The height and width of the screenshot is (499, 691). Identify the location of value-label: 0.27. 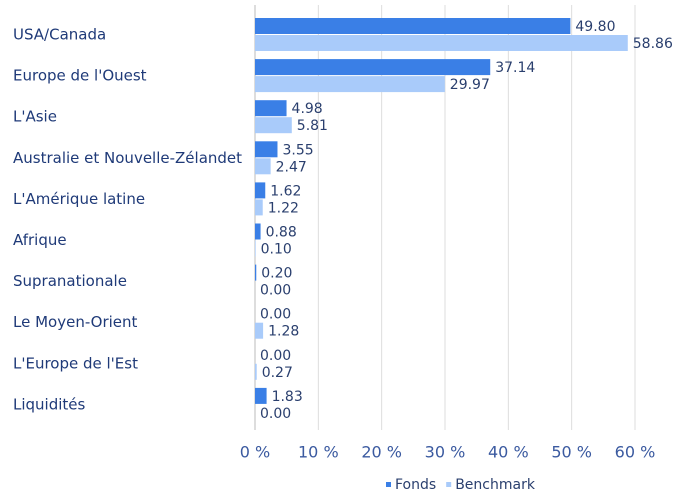
(277, 373).